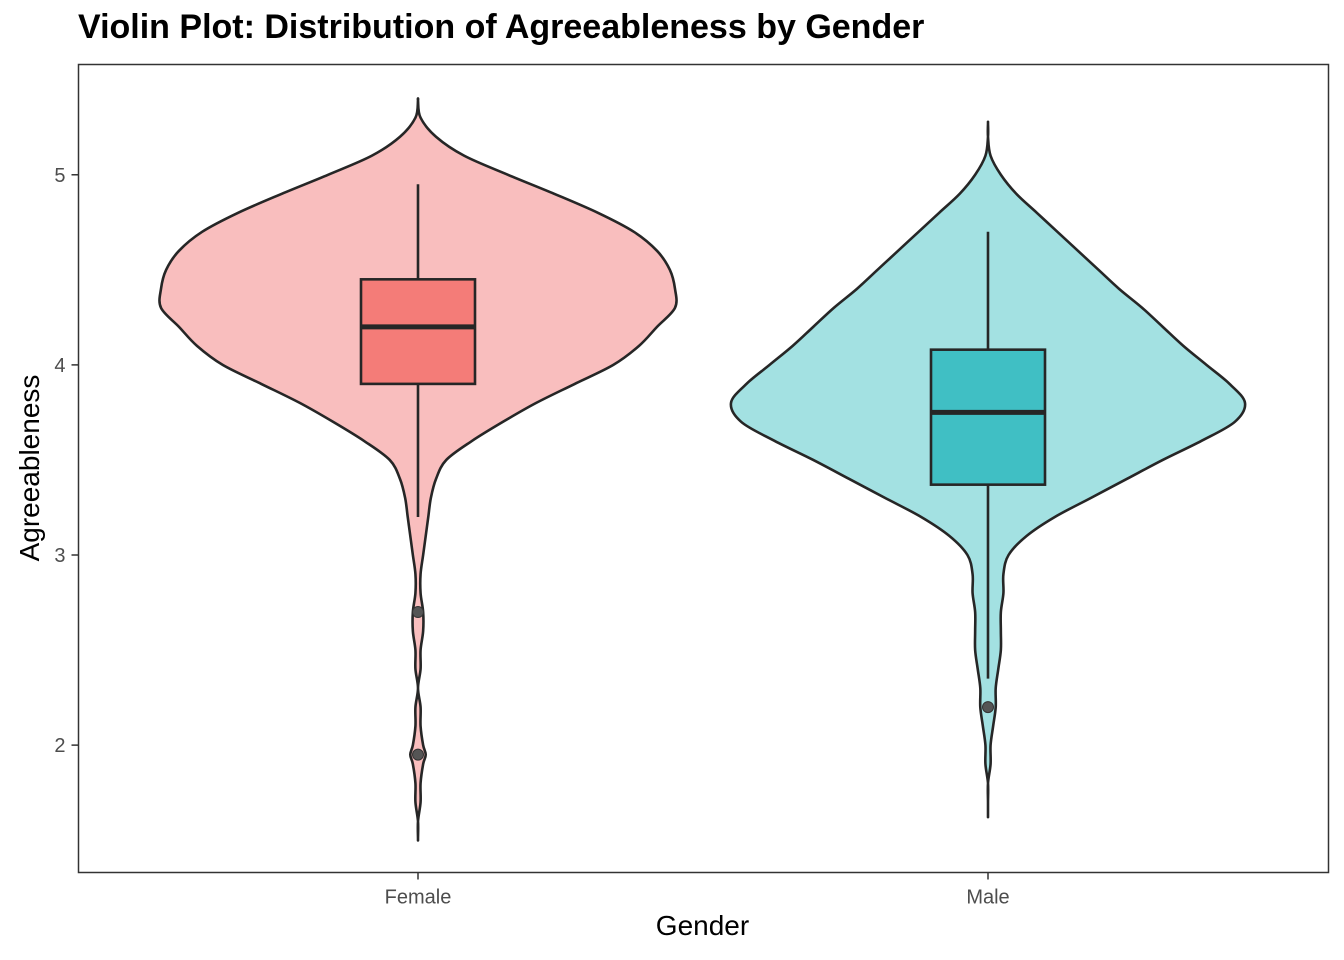  What do you see at coordinates (697, 890) in the screenshot?
I see `x-axis-ticks: Female Male` at bounding box center [697, 890].